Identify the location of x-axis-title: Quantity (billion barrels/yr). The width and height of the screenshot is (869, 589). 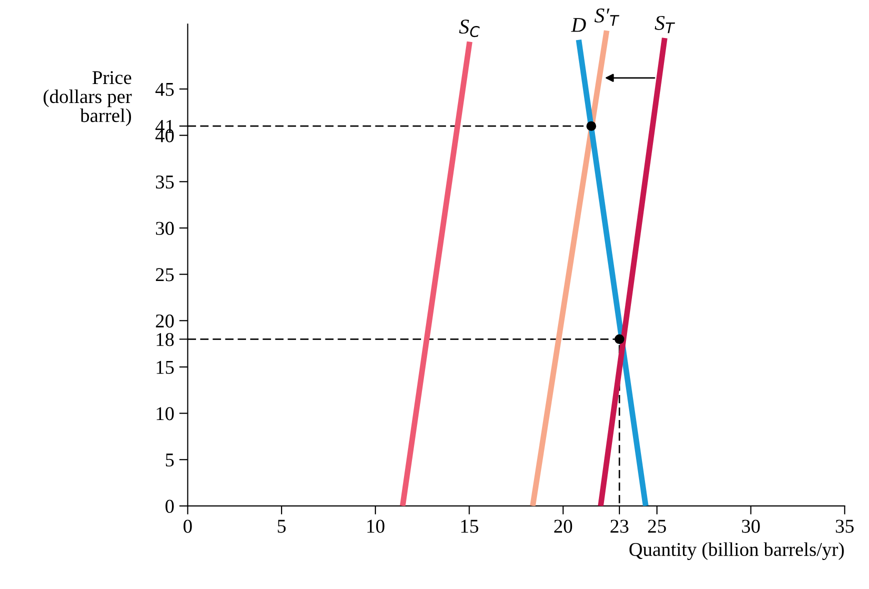
(736, 551).